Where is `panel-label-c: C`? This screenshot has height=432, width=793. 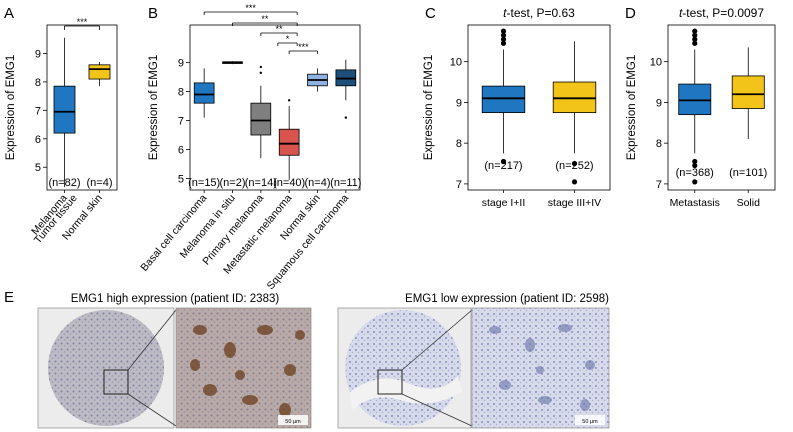 panel-label-c: C is located at coordinates (430, 13).